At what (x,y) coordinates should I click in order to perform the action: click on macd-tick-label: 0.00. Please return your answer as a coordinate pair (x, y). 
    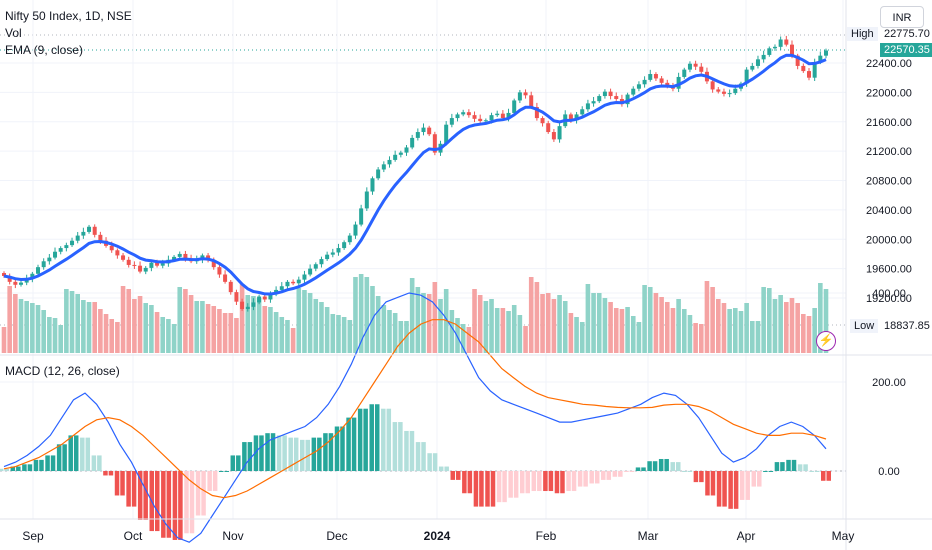
    Looking at the image, I should click on (888, 472).